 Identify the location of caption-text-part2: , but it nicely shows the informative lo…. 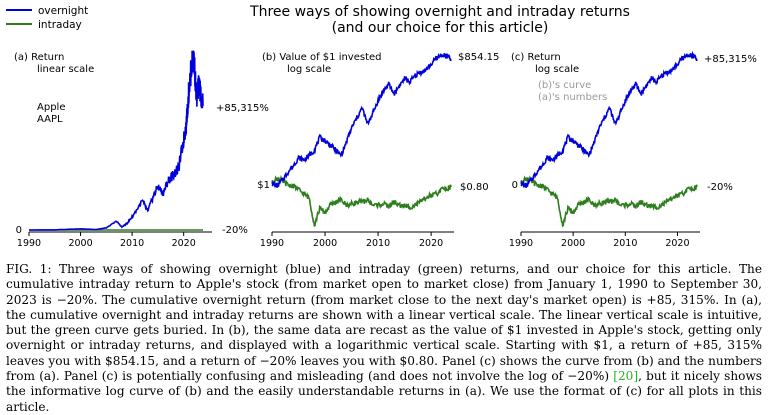
(384, 391).